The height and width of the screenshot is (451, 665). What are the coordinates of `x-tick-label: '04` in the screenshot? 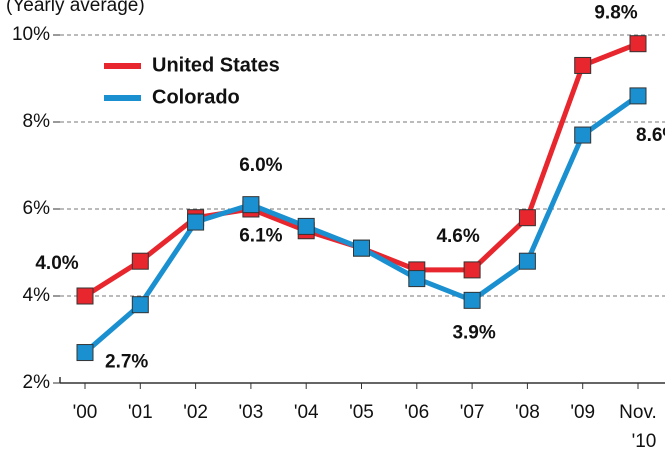 It's located at (306, 412).